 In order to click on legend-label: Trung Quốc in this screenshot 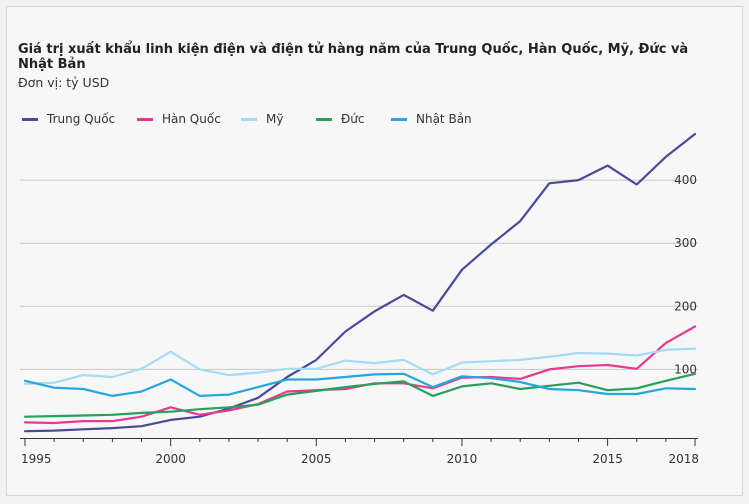, I will do `click(81, 119)`.